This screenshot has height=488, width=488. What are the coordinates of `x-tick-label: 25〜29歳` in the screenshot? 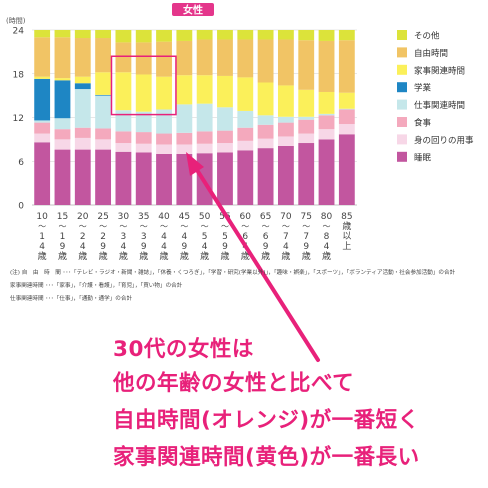 It's located at (102, 237).